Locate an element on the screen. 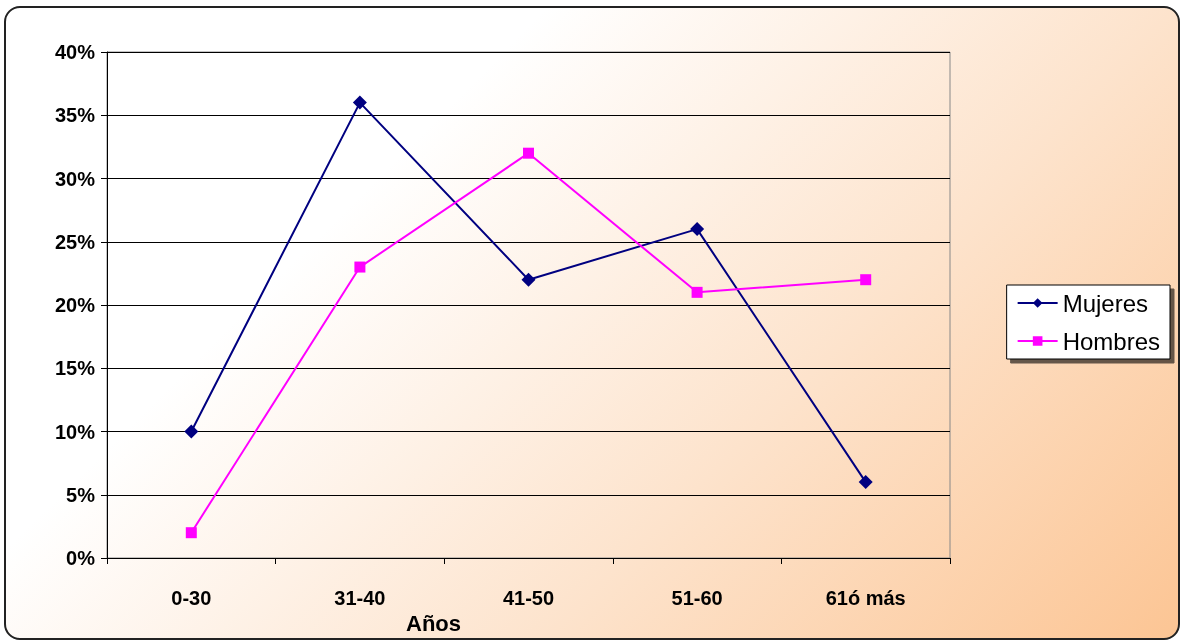 The width and height of the screenshot is (1184, 644). x-tick-label: 41-50 is located at coordinates (528, 598).